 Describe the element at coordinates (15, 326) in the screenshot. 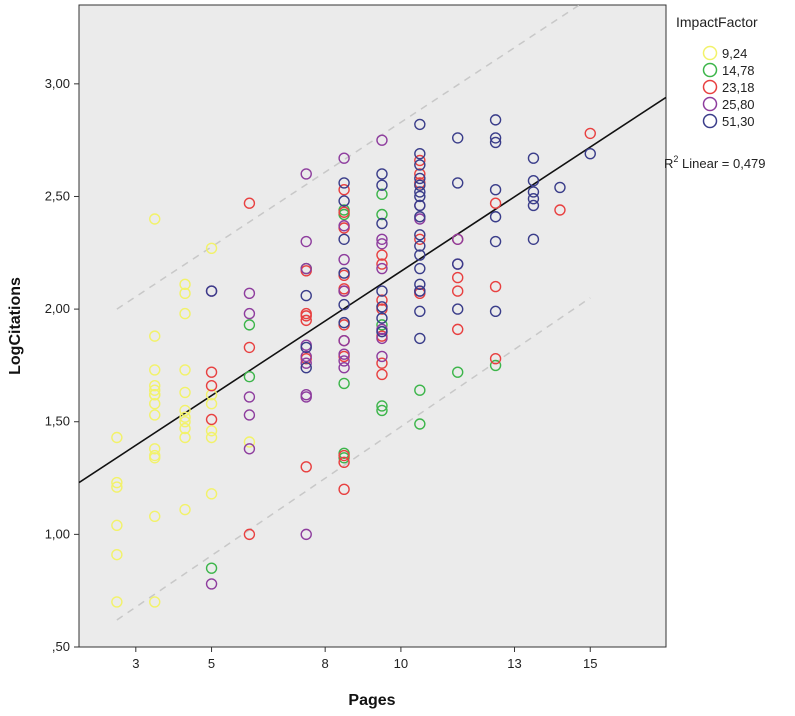

I see `y-axis-title: LogCitations` at that location.